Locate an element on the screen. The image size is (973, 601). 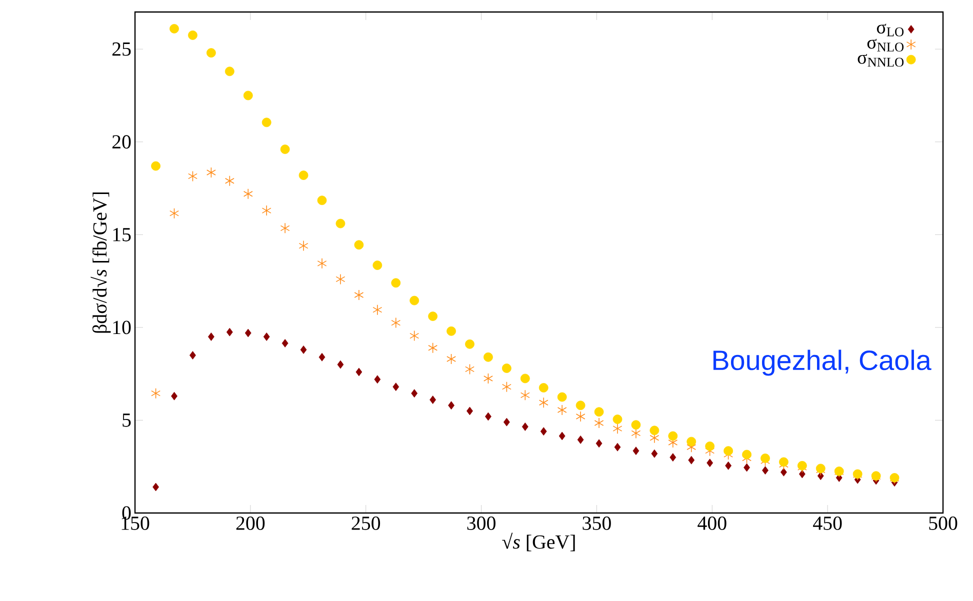
x-tick-label: 400 is located at coordinates (712, 523).